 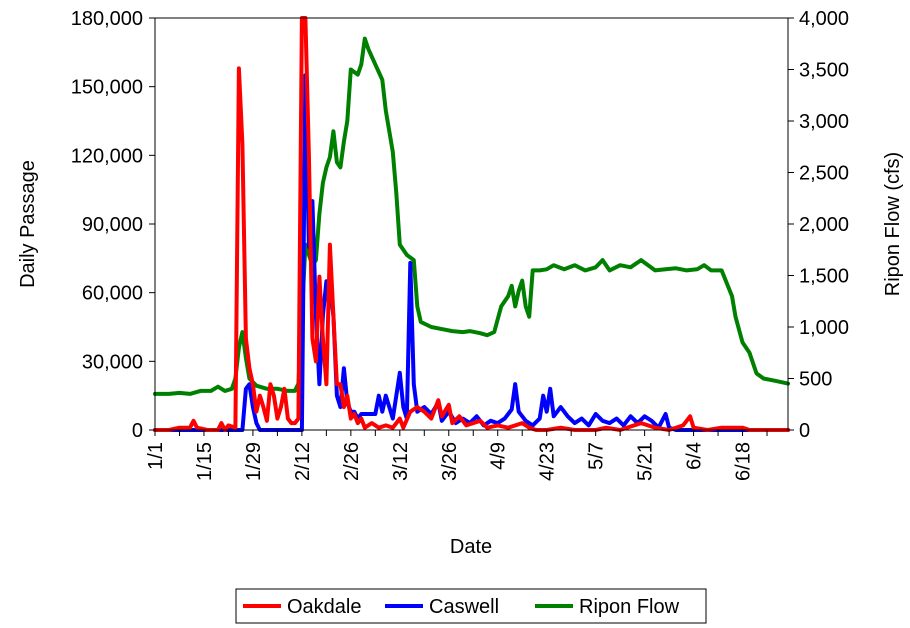 What do you see at coordinates (352, 461) in the screenshot?
I see `x-tick-label: 2/26` at bounding box center [352, 461].